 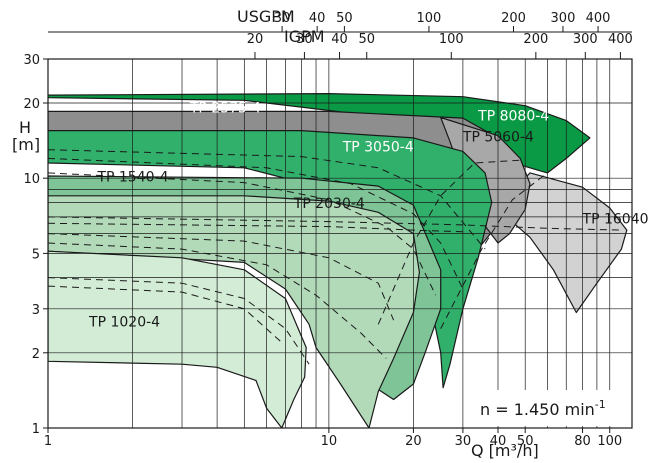 What do you see at coordinates (498, 138) in the screenshot?
I see `region-label-tp-5060-4: TP 5060-4` at bounding box center [498, 138].